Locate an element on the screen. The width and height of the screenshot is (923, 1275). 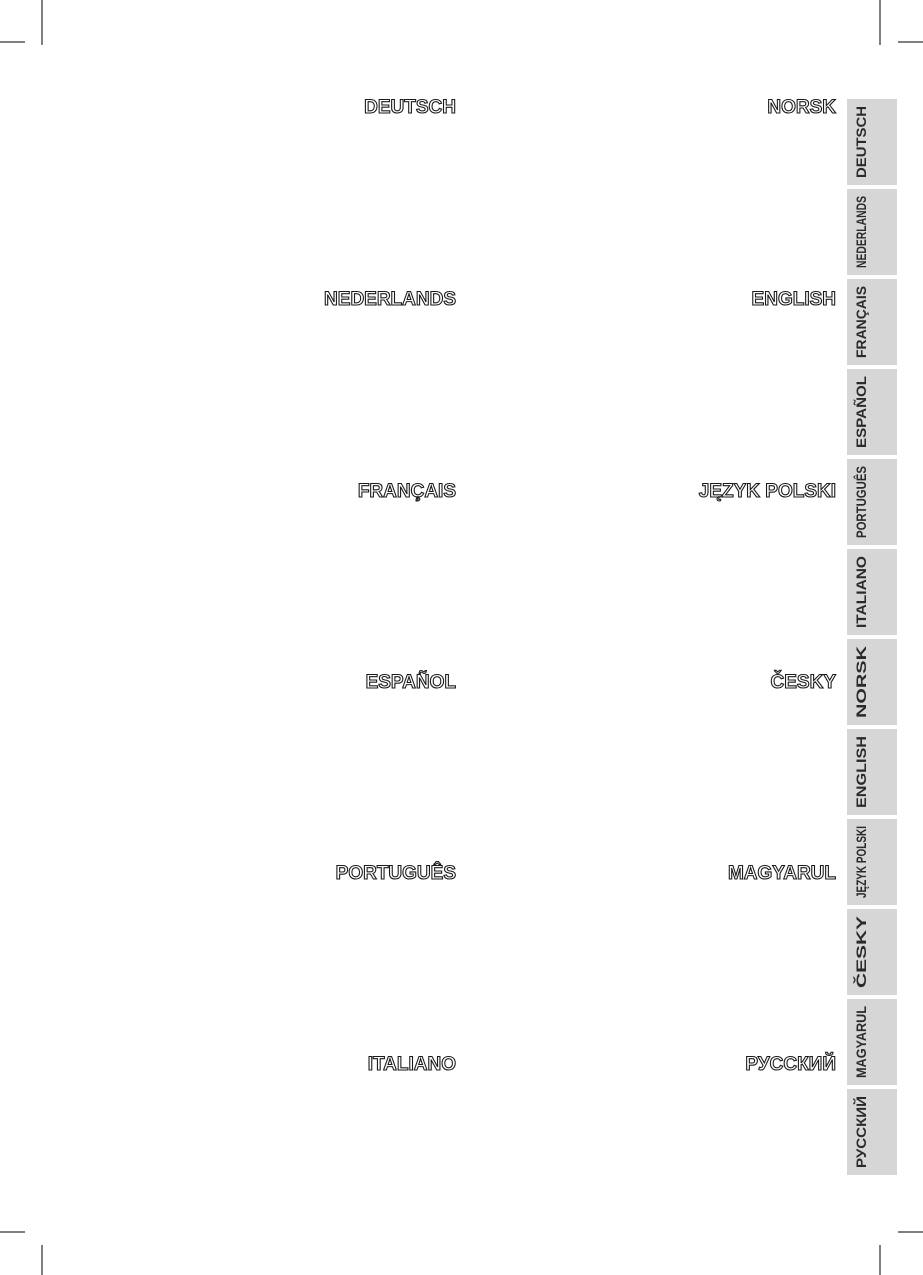
tab-label: FRANÇAIS is located at coordinates (861, 322).